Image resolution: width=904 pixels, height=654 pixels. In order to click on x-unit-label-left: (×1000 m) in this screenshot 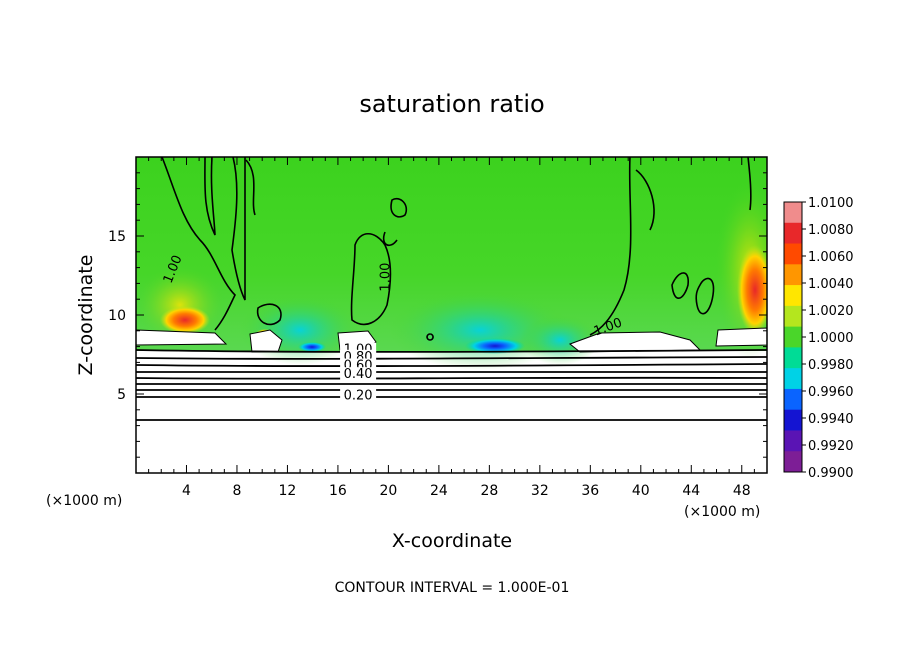, I will do `click(84, 501)`.